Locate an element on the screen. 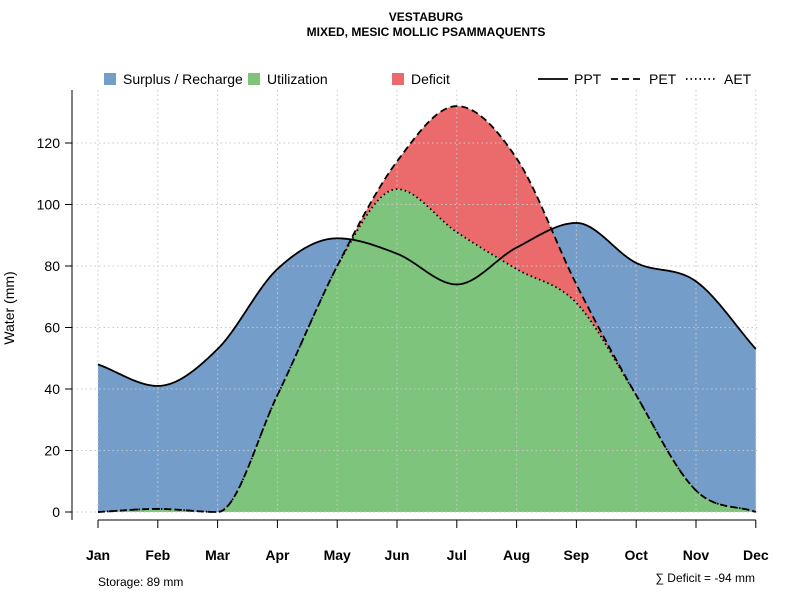  x-tick-label: Jan is located at coordinates (98, 555).